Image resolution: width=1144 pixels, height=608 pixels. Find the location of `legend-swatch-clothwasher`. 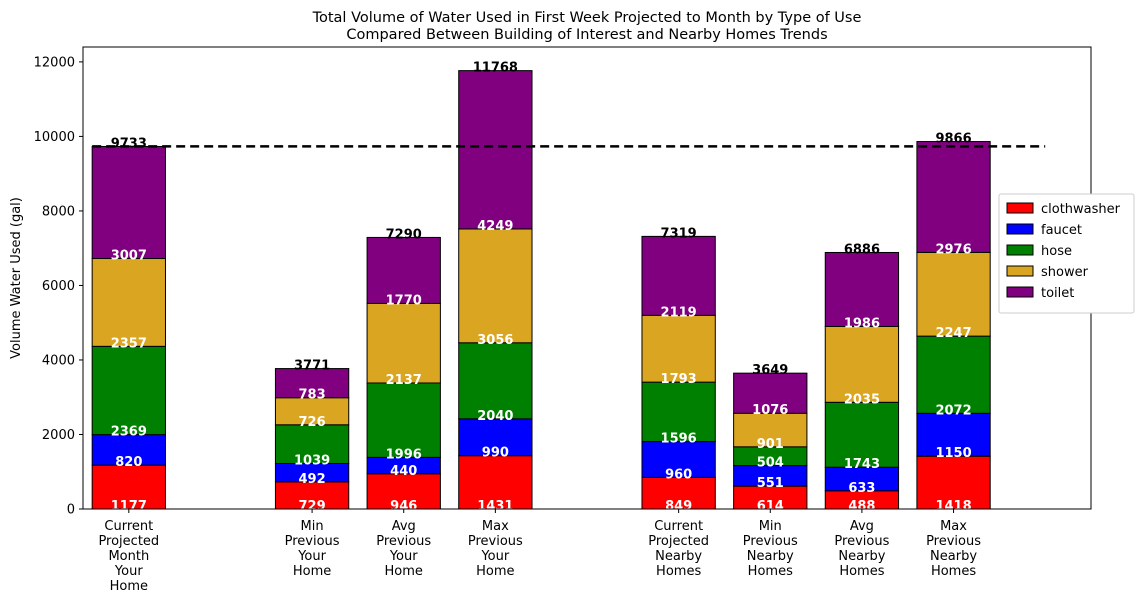

legend-swatch-clothwasher is located at coordinates (1020, 208).